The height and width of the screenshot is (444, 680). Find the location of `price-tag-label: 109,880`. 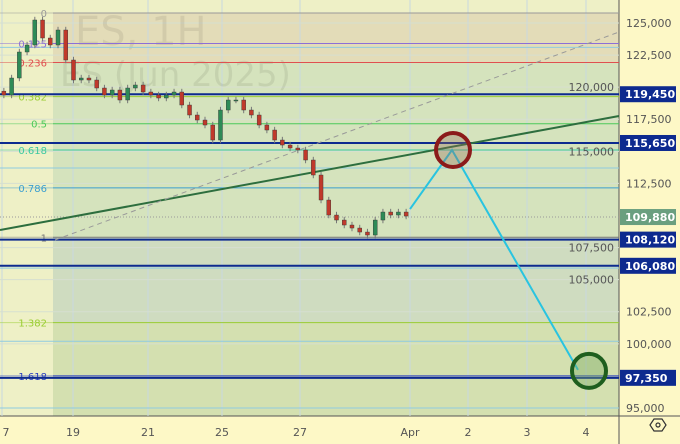

price-tag-label: 109,880 is located at coordinates (650, 217).